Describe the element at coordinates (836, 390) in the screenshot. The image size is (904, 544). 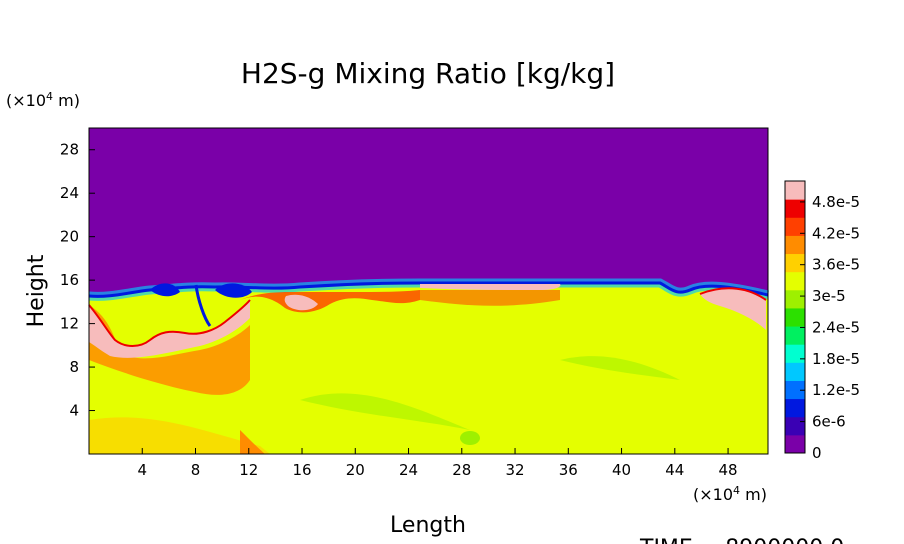
I see `colorbar-tick-label: 1.2e-5` at that location.